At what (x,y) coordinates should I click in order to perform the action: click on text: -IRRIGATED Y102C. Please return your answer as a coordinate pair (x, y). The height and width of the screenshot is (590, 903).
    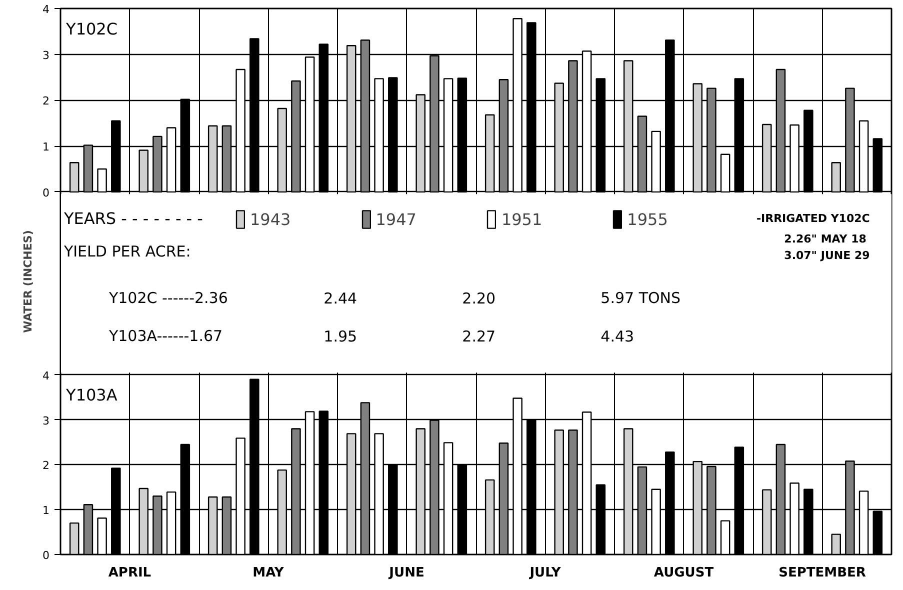
    Looking at the image, I should click on (813, 219).